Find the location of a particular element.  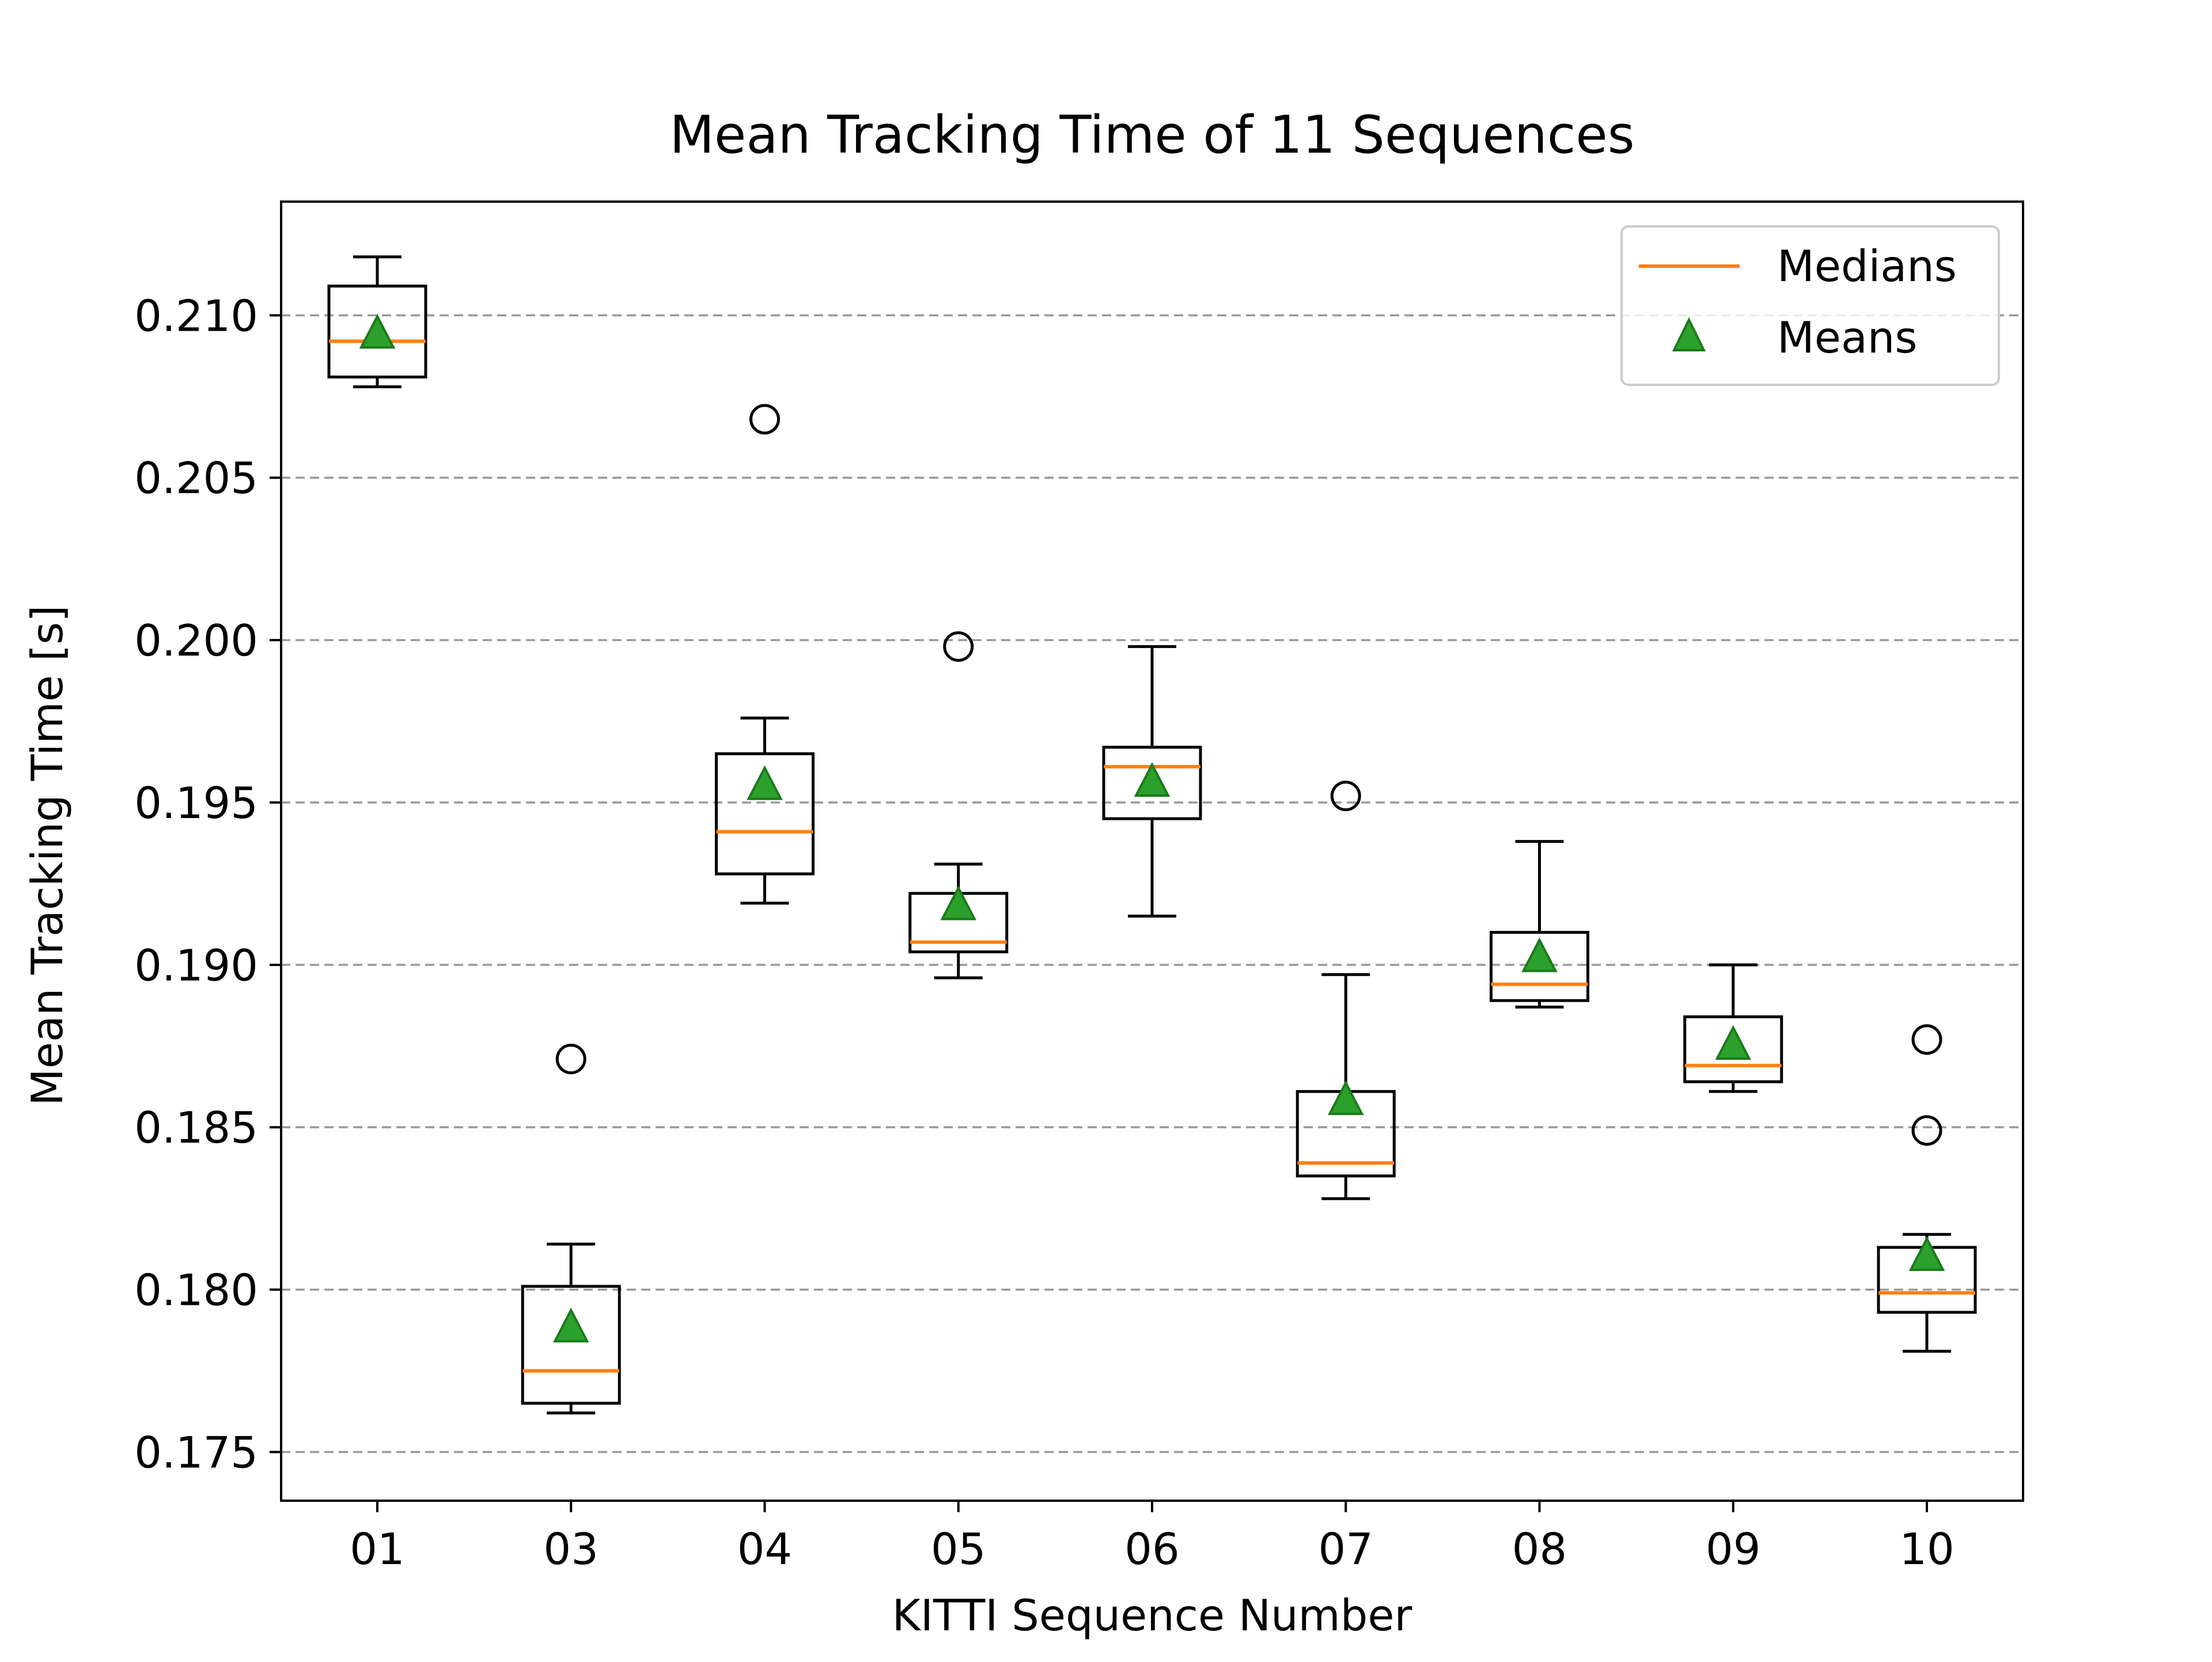

y-tick-label: 0.190 is located at coordinates (196, 965).